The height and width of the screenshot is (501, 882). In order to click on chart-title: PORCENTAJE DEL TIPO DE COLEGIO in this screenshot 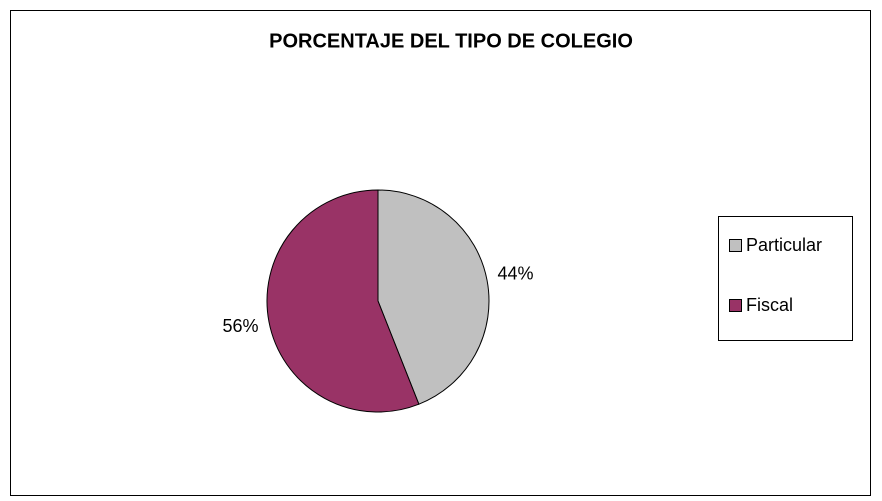, I will do `click(451, 41)`.